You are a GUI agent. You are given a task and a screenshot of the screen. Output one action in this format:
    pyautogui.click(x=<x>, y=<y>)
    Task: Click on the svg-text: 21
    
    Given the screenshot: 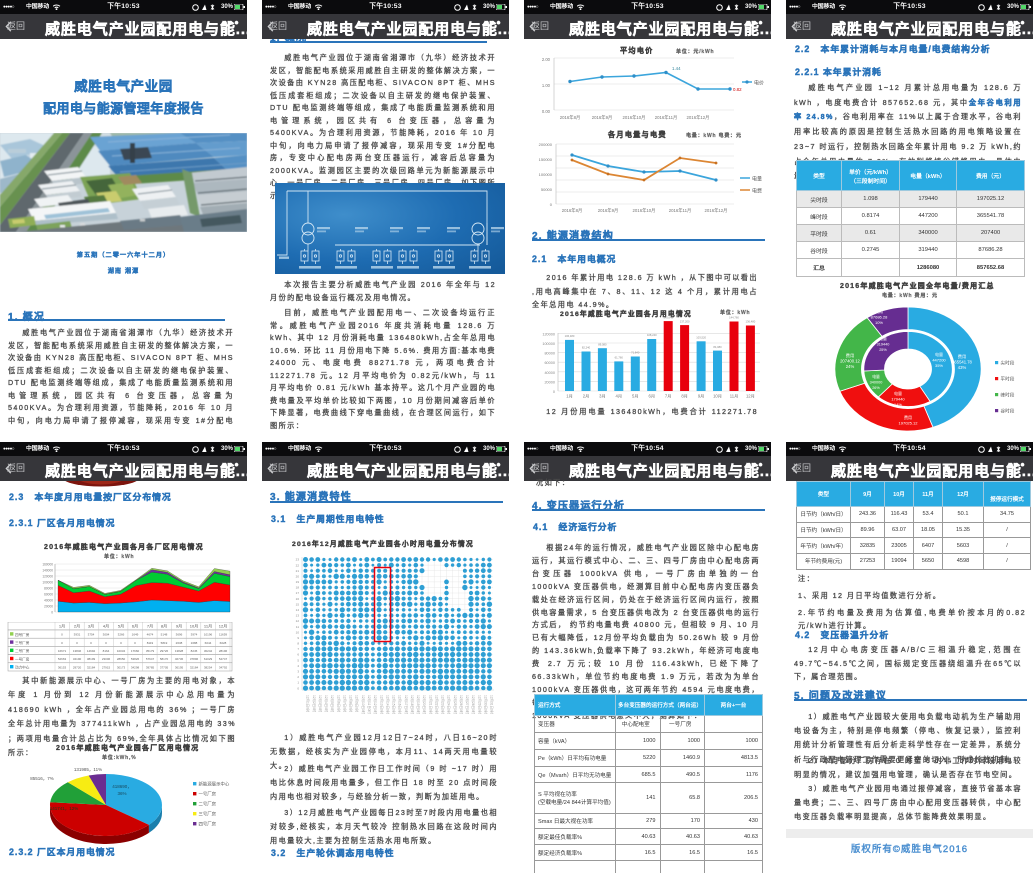 What is the action you would take?
    pyautogui.click(x=298, y=571)
    